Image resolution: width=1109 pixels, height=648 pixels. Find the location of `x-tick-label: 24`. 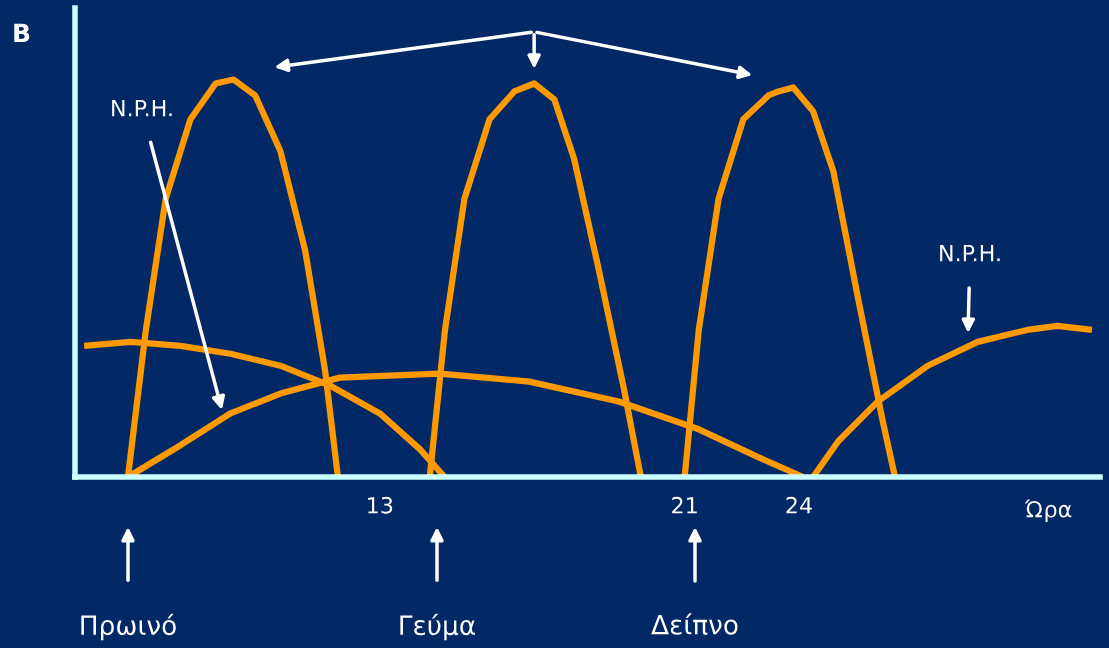

x-tick-label: 24 is located at coordinates (799, 505).